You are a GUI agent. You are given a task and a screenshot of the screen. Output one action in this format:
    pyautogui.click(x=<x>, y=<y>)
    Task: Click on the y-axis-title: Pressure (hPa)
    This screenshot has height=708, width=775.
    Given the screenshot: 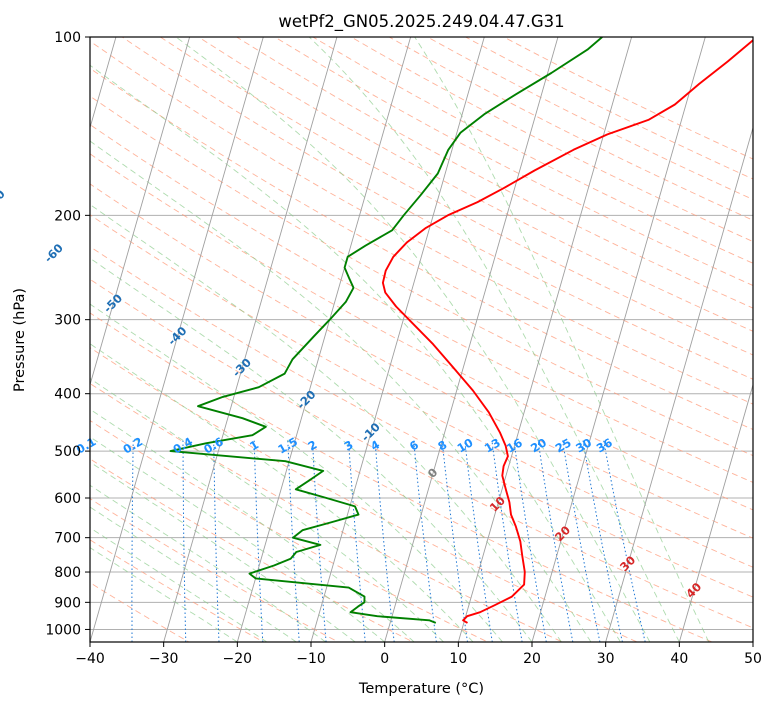 What is the action you would take?
    pyautogui.click(x=20, y=340)
    